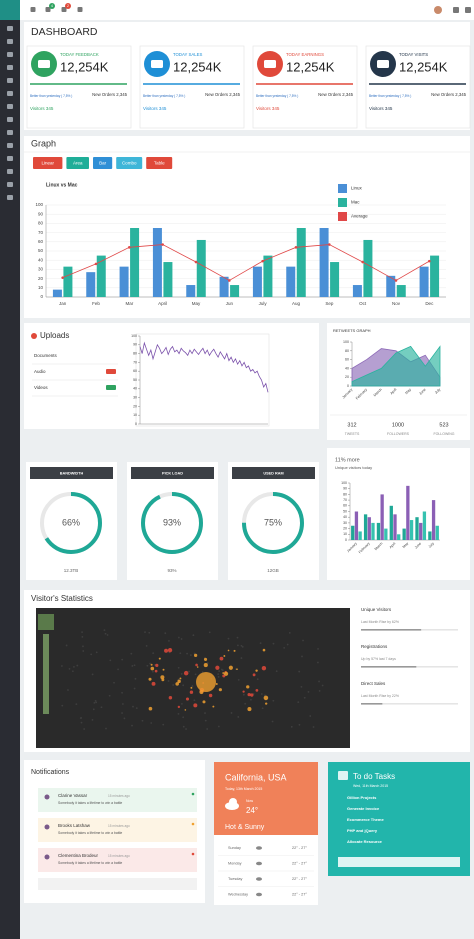  What do you see at coordinates (373, 683) in the screenshot?
I see `metric-label: Direct Sales` at bounding box center [373, 683].